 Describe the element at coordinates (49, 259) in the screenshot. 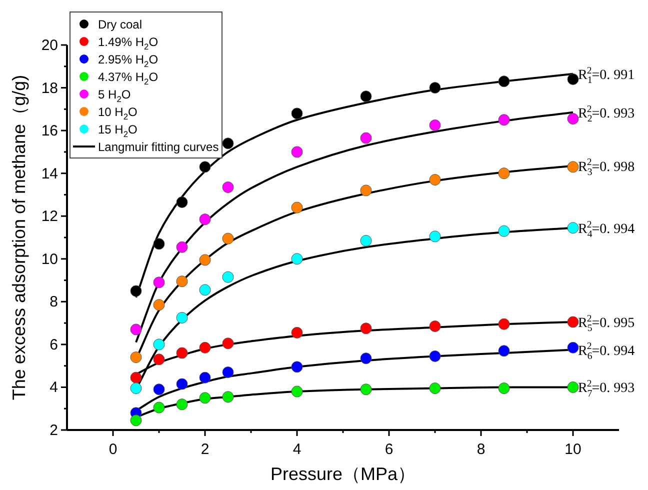

I see `y-tick-label: 10` at that location.